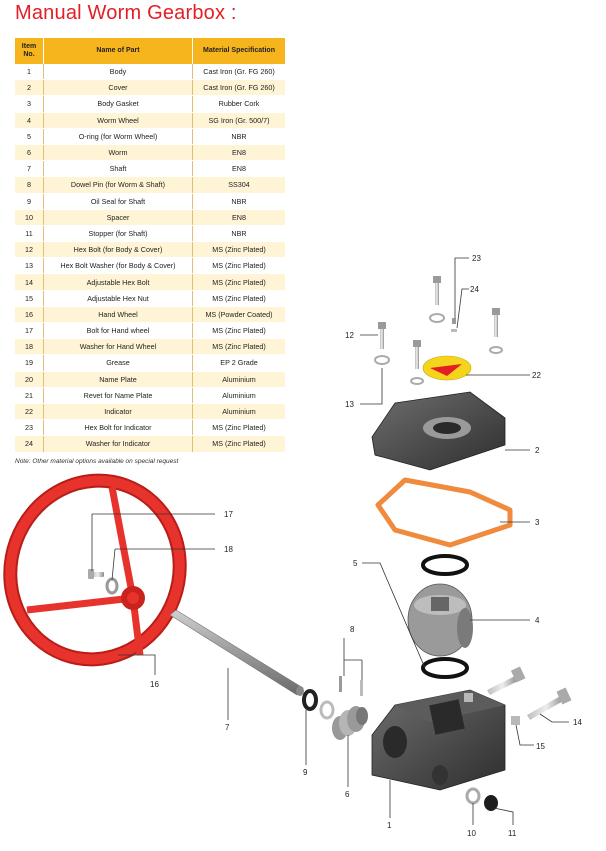 This screenshot has width=606, height=851. What do you see at coordinates (118, 234) in the screenshot?
I see `cell-part-name: Stopper (for Shaft)` at bounding box center [118, 234].